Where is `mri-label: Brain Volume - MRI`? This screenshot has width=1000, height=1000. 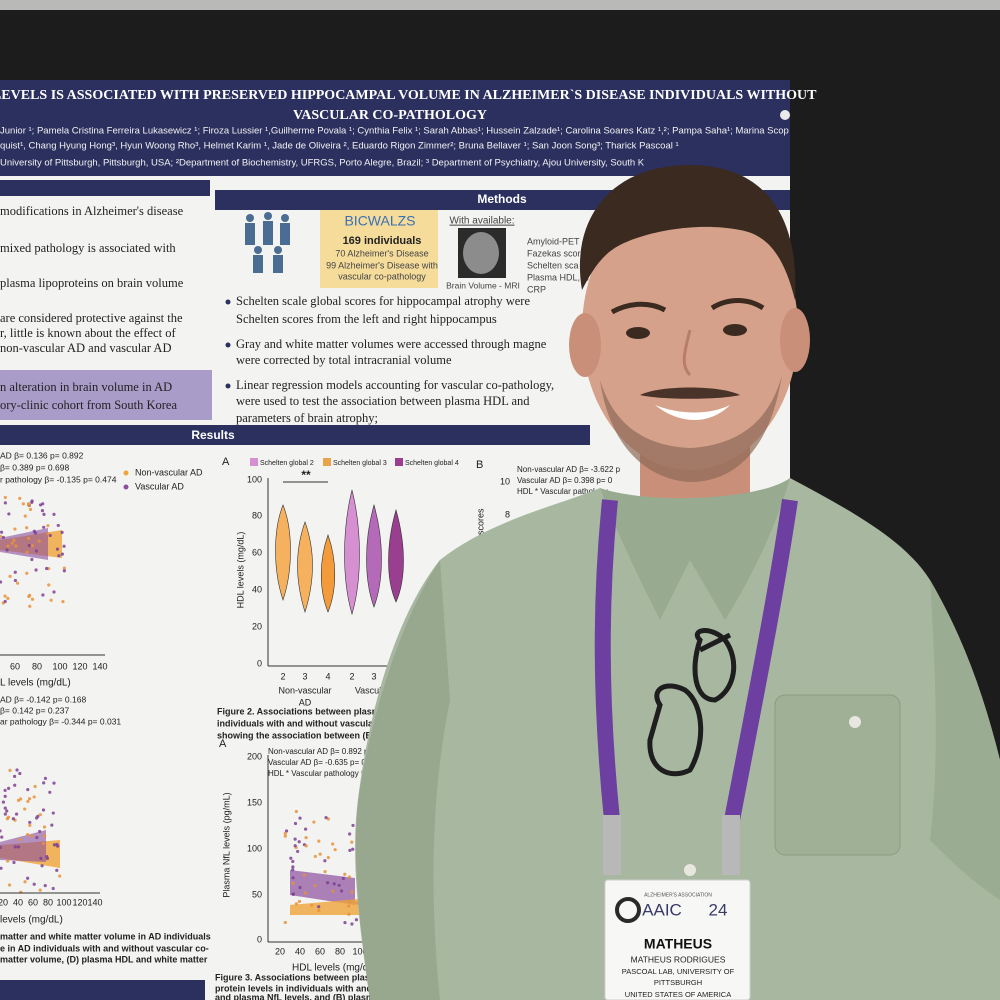
mri-label: Brain Volume - MRI is located at coordinates (483, 285).